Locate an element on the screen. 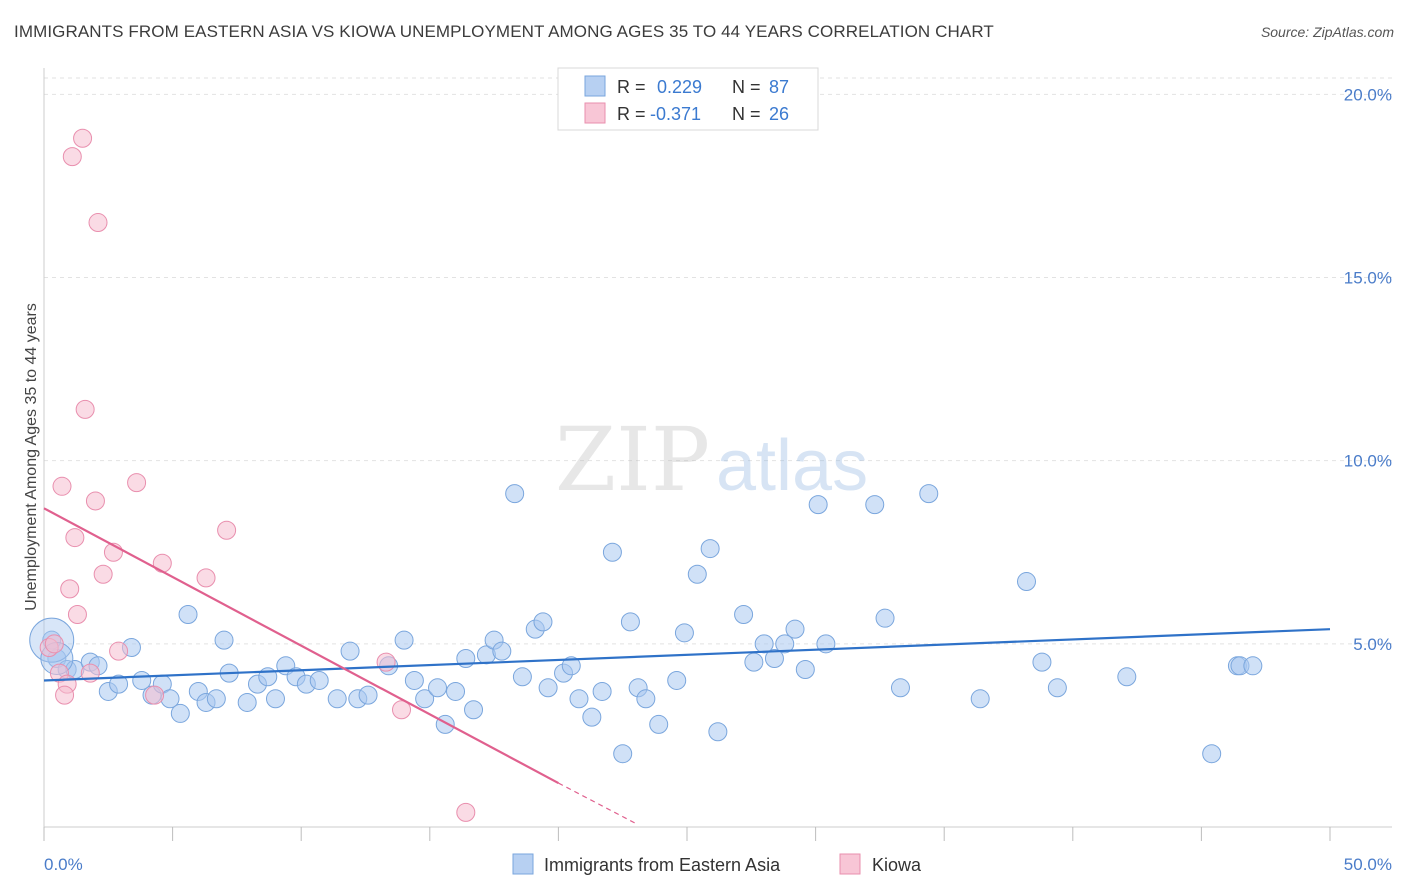  trendline-kiowa is located at coordinates (301, 646).